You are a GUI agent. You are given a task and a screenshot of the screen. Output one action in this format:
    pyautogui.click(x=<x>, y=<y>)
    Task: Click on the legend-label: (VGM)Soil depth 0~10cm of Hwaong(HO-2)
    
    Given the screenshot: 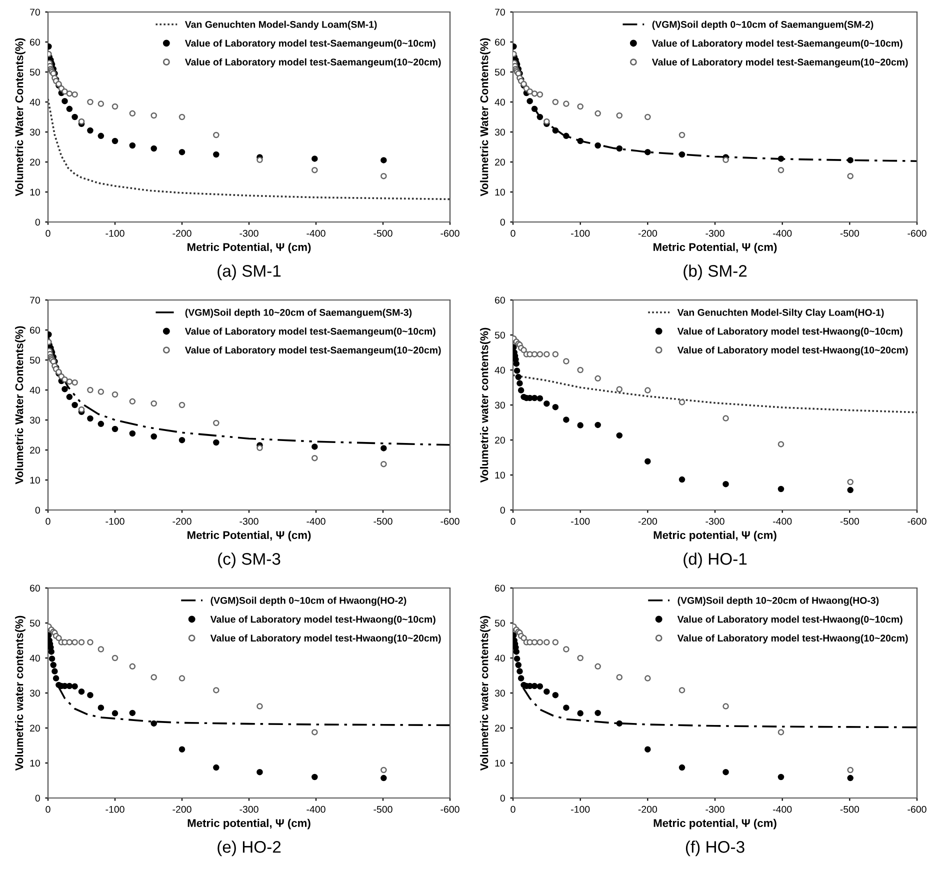 What is the action you would take?
    pyautogui.click(x=308, y=601)
    